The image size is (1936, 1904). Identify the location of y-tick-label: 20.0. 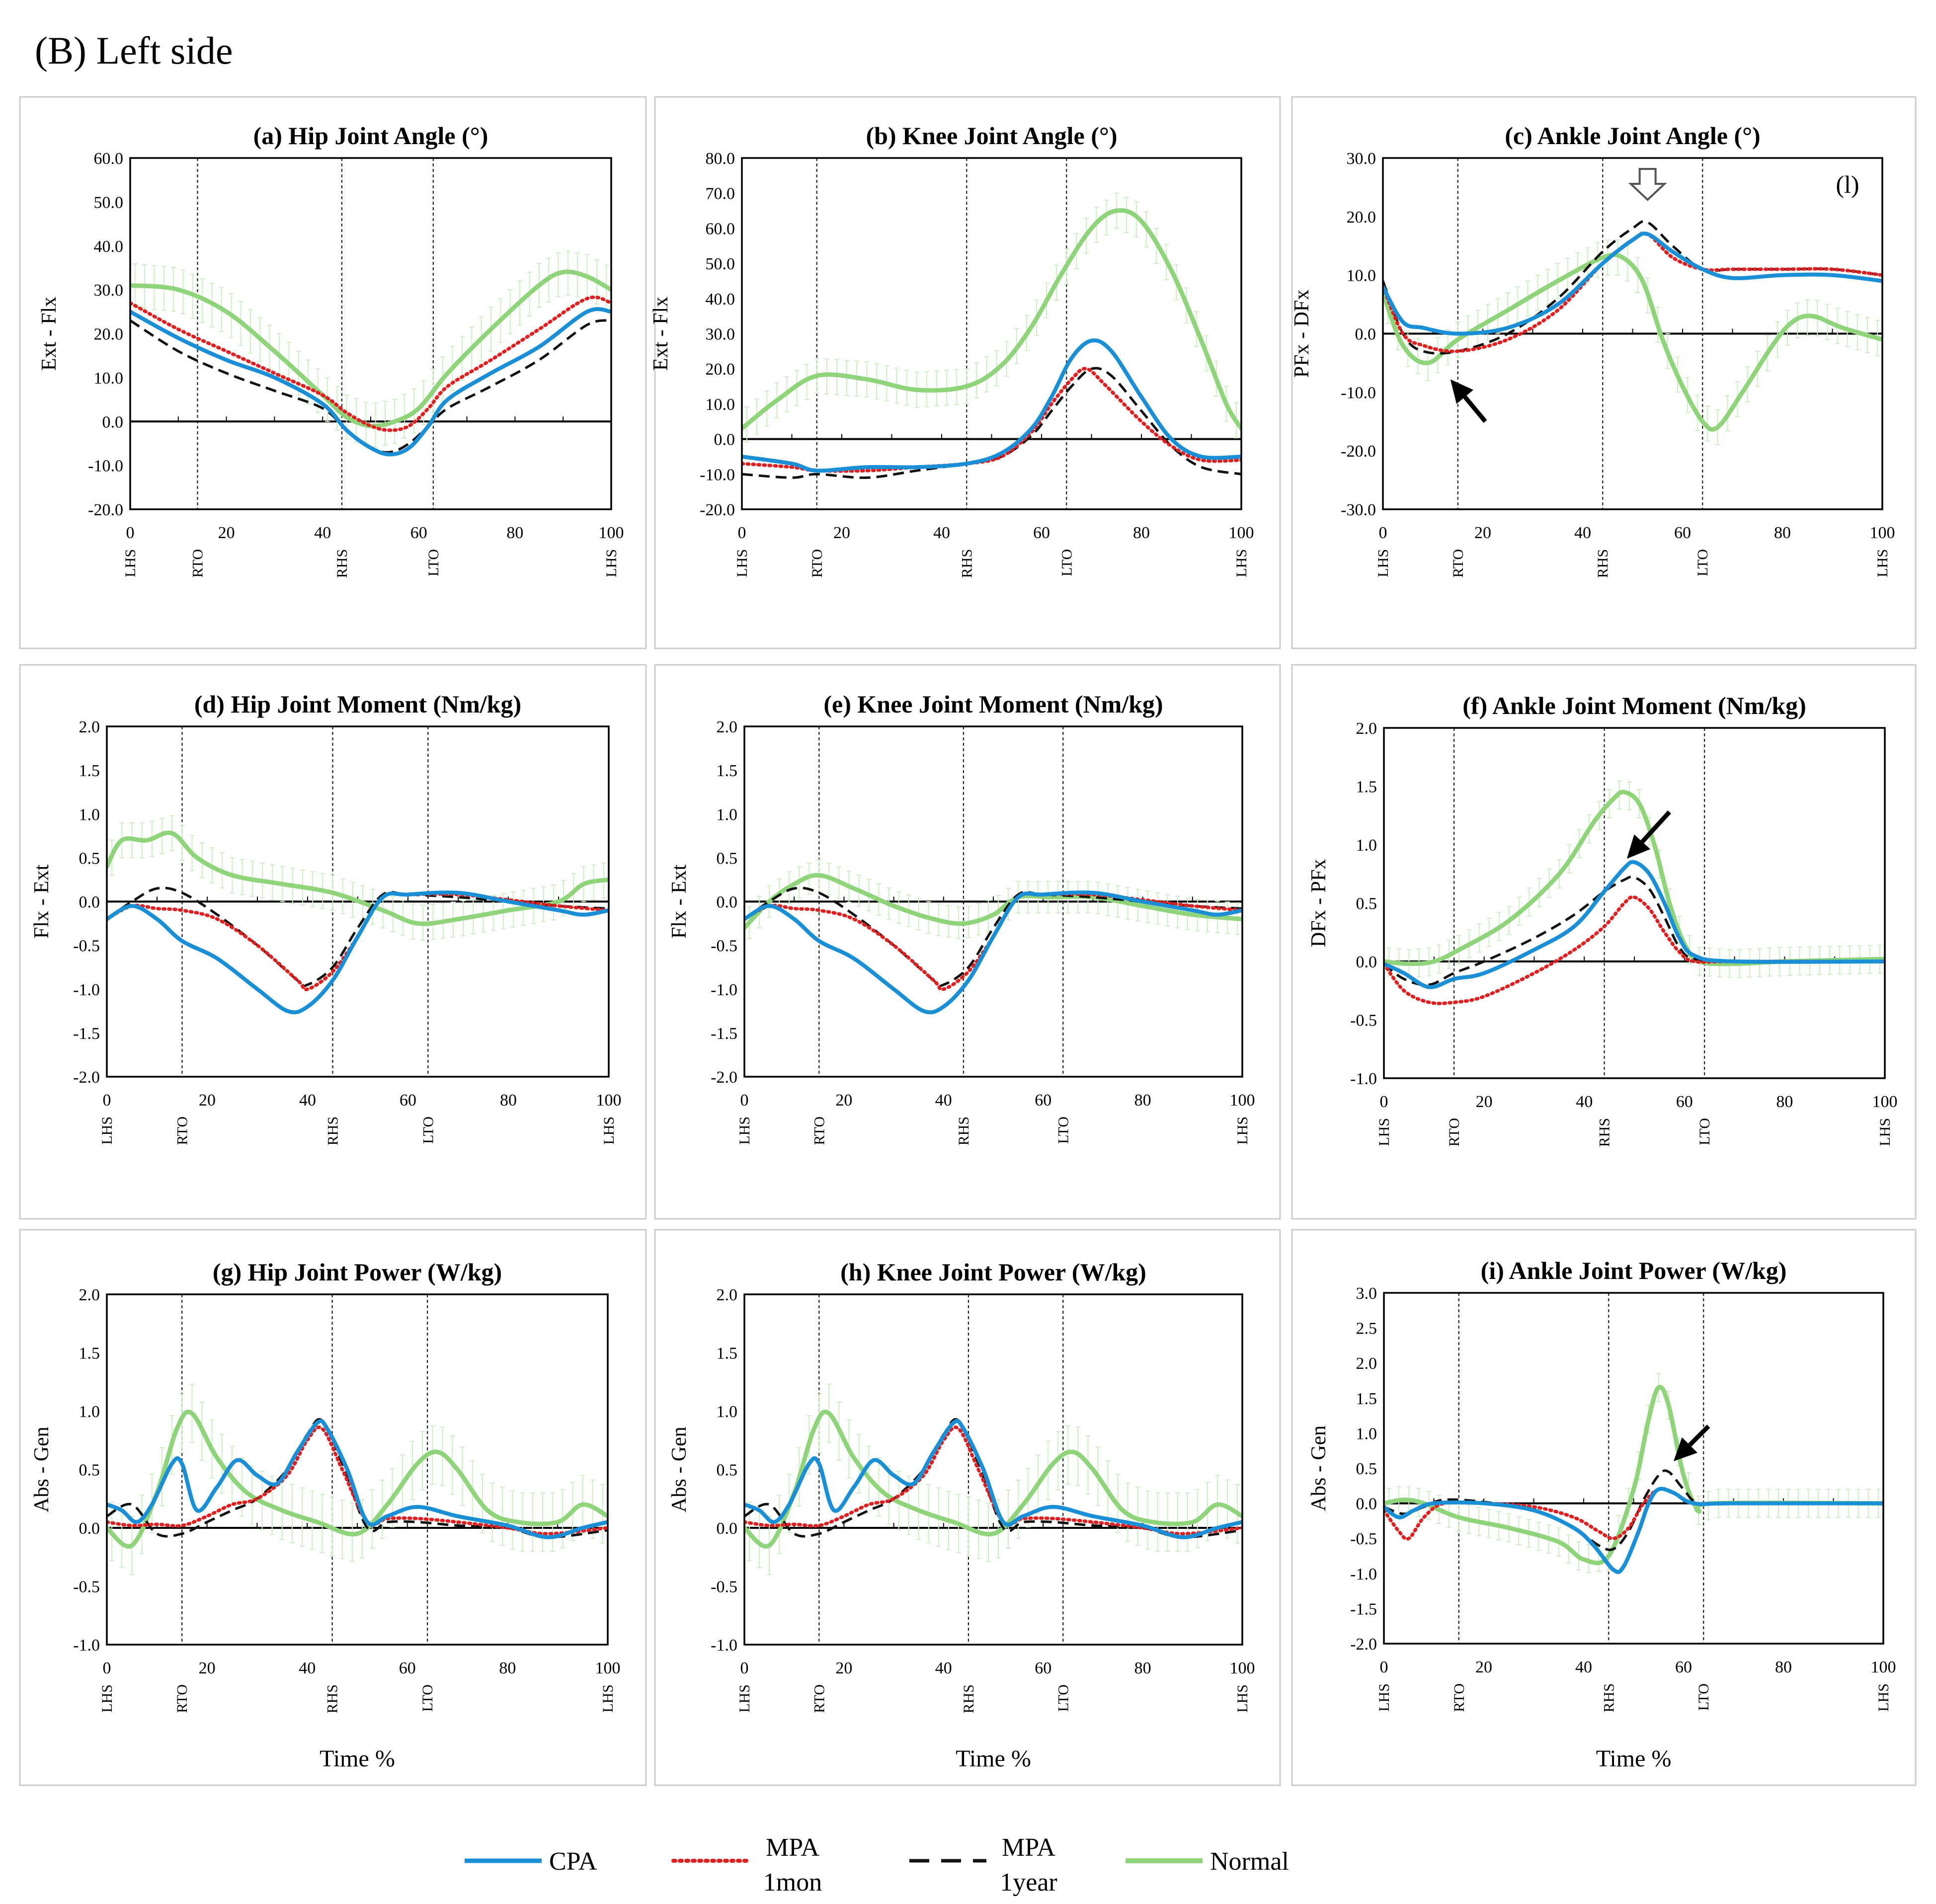
(720, 369).